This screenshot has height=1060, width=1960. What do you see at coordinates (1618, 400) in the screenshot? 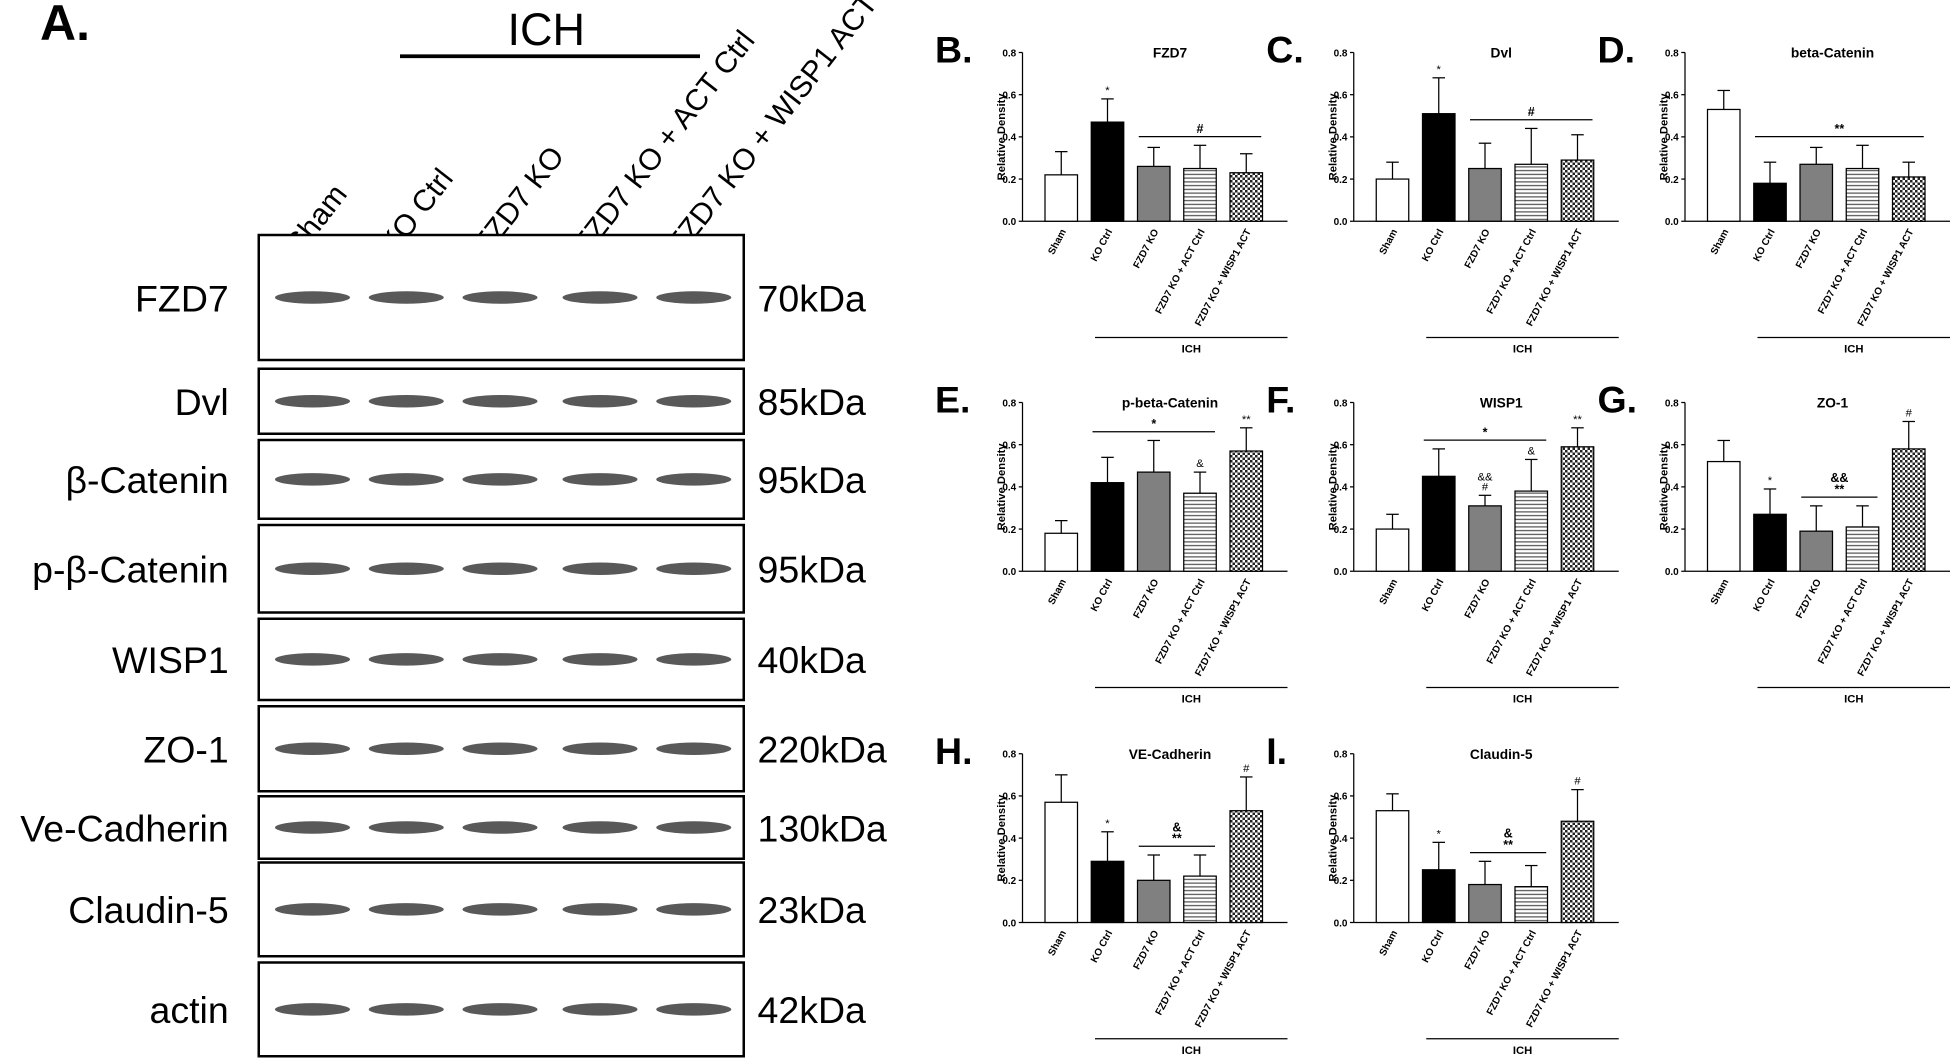
I see `panel-label: G.` at bounding box center [1618, 400].